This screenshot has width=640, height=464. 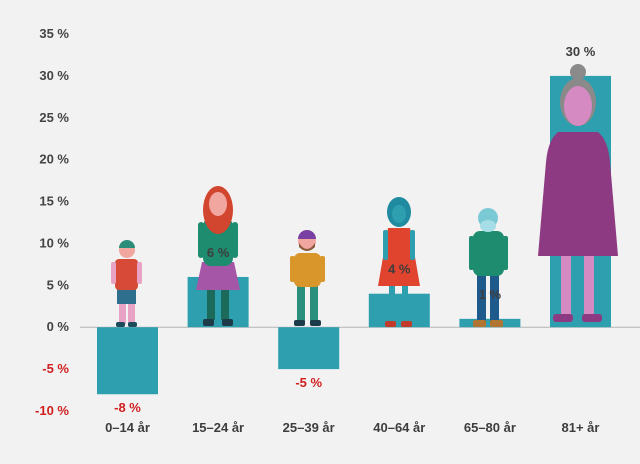 What do you see at coordinates (127, 427) in the screenshot?
I see `category-label: 0–14 år` at bounding box center [127, 427].